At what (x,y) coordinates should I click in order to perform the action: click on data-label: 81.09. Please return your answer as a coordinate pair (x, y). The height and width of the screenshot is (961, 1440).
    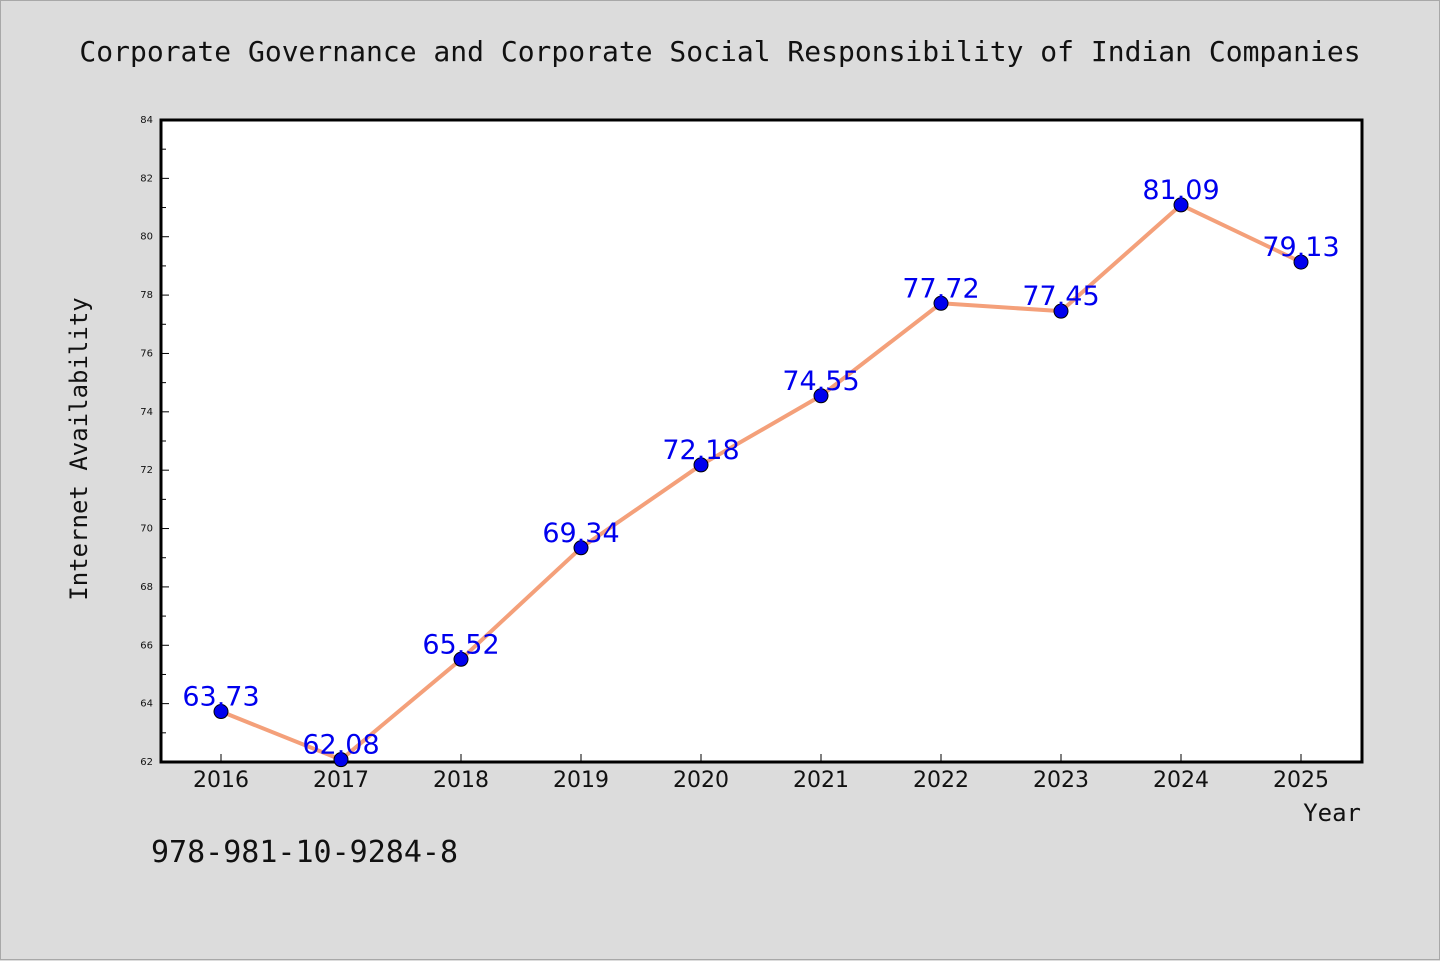
    Looking at the image, I should click on (1180, 190).